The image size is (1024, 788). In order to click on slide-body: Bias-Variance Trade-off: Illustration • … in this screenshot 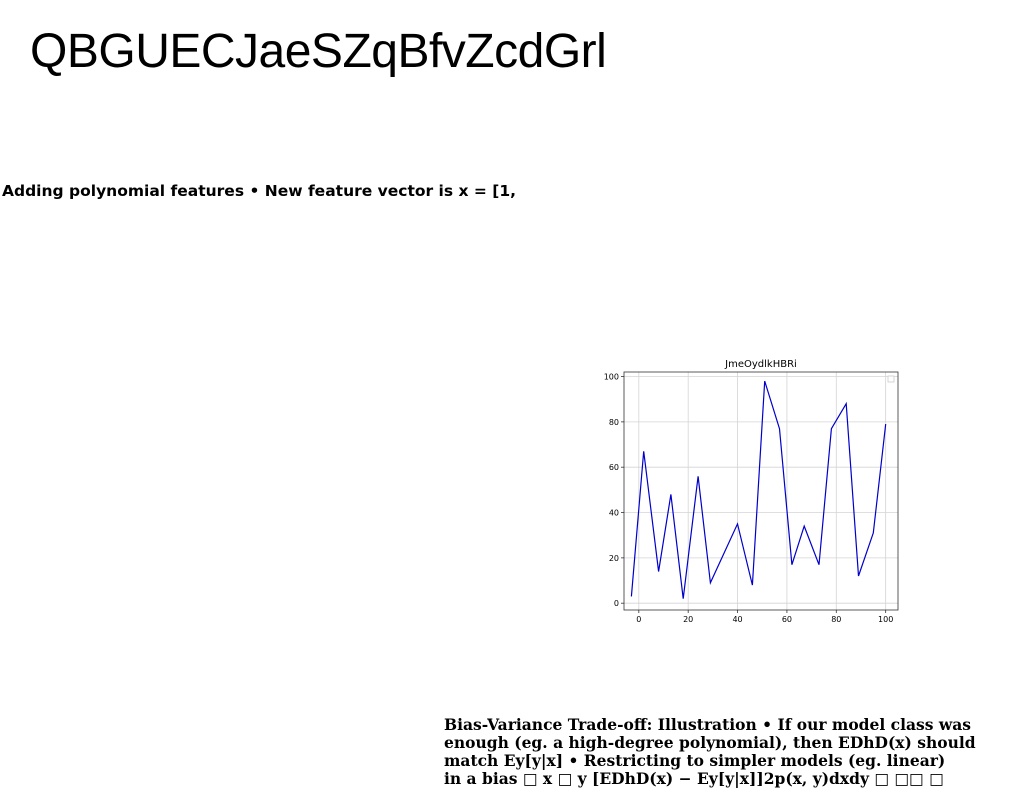, I will do `click(729, 752)`.